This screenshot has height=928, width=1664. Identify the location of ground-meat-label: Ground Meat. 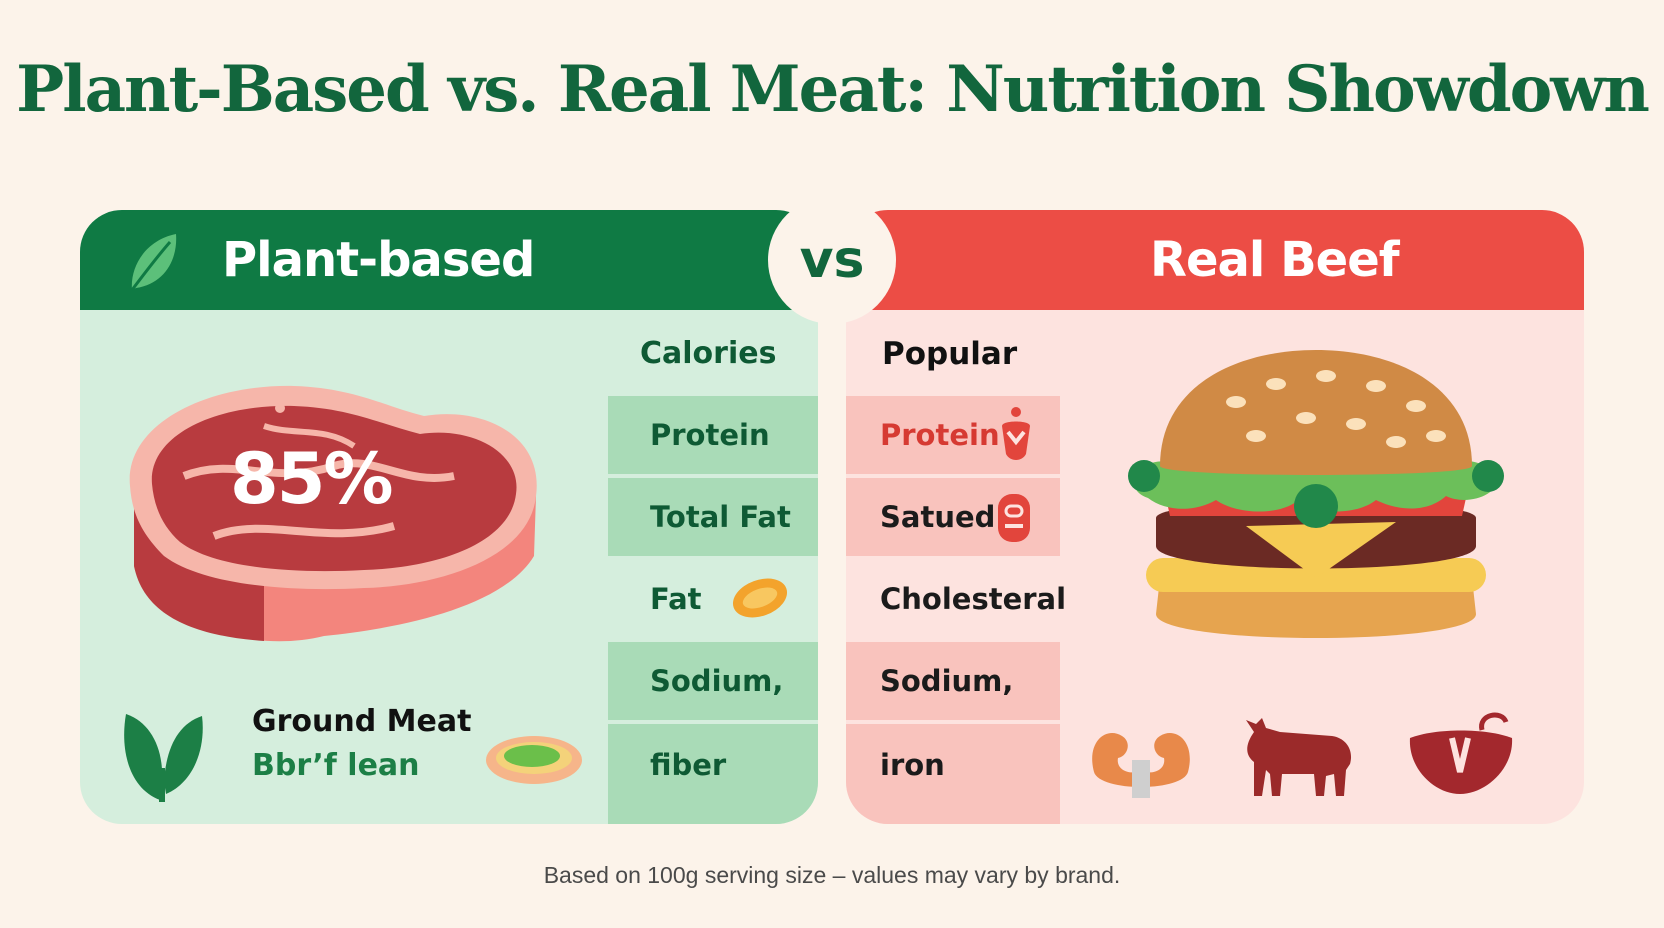
(362, 721).